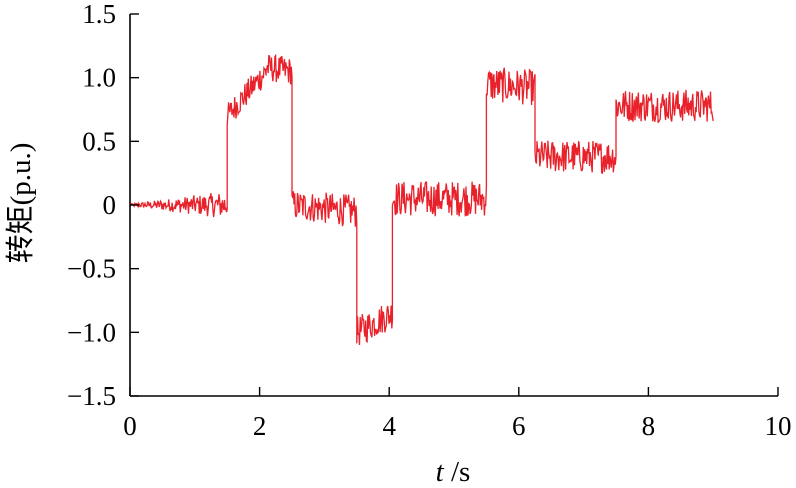  Describe the element at coordinates (519, 426) in the screenshot. I see `x-tick-label: 6` at that location.